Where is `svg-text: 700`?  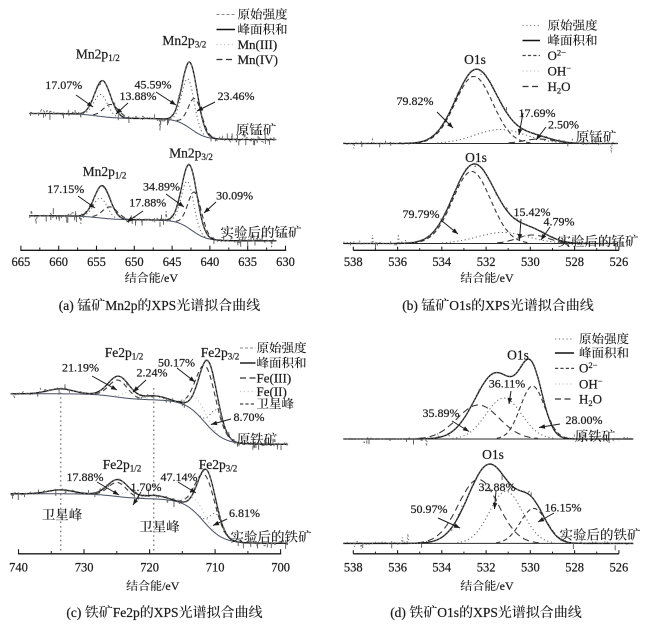 svg-text: 700 is located at coordinates (280, 568).